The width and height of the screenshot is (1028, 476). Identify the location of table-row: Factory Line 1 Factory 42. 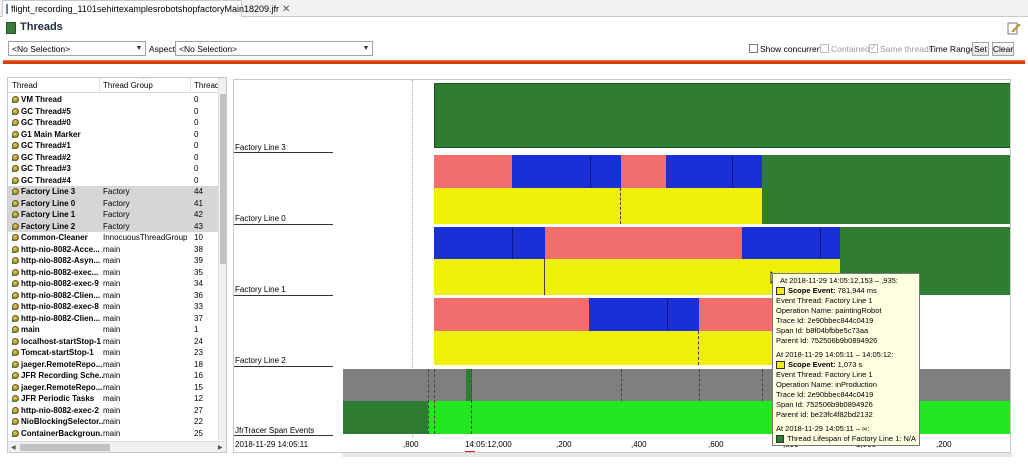
(113, 215).